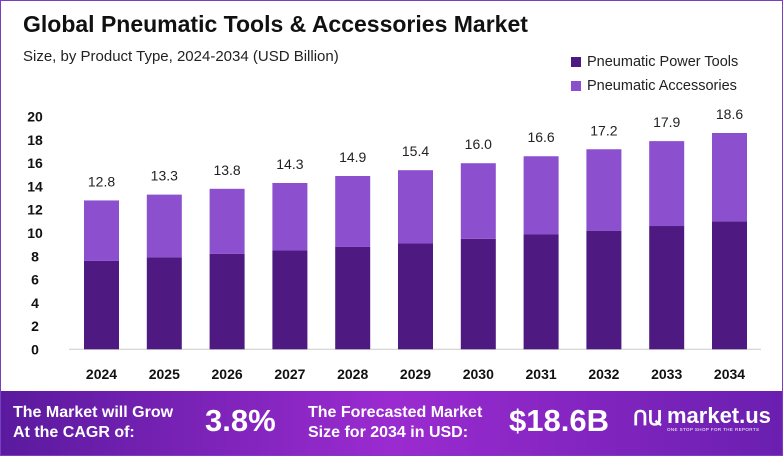 This screenshot has width=783, height=456. I want to click on total-label: 17.9, so click(666, 122).